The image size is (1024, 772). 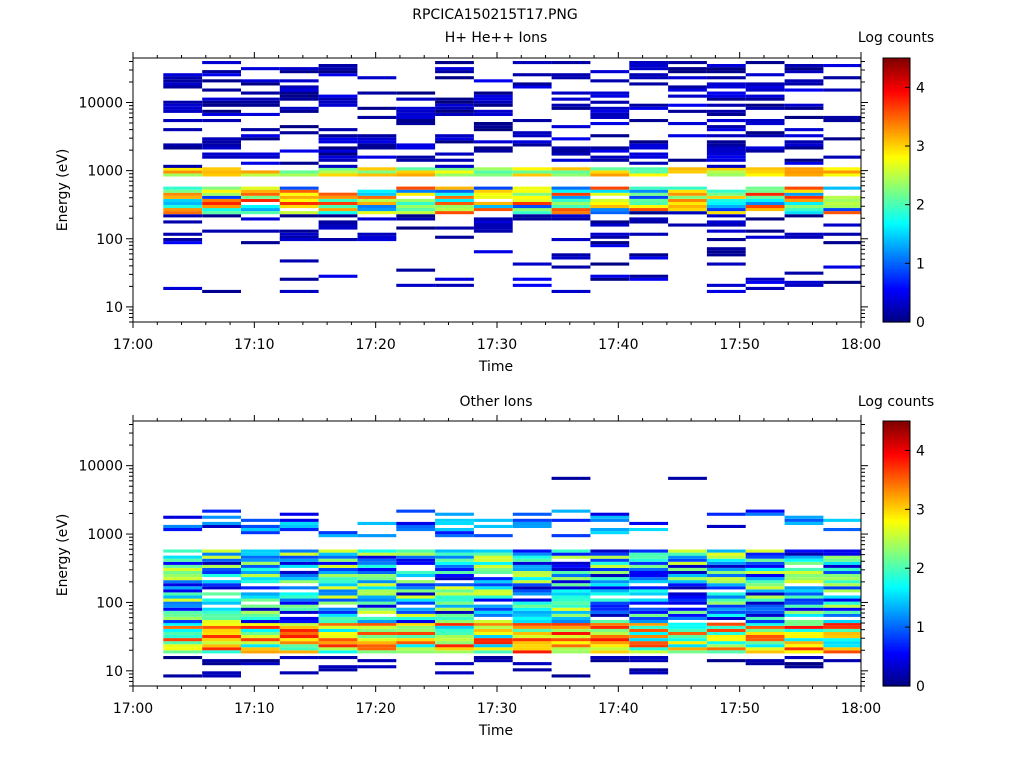 I want to click on x-tick-label: 17:40, so click(x=618, y=345).